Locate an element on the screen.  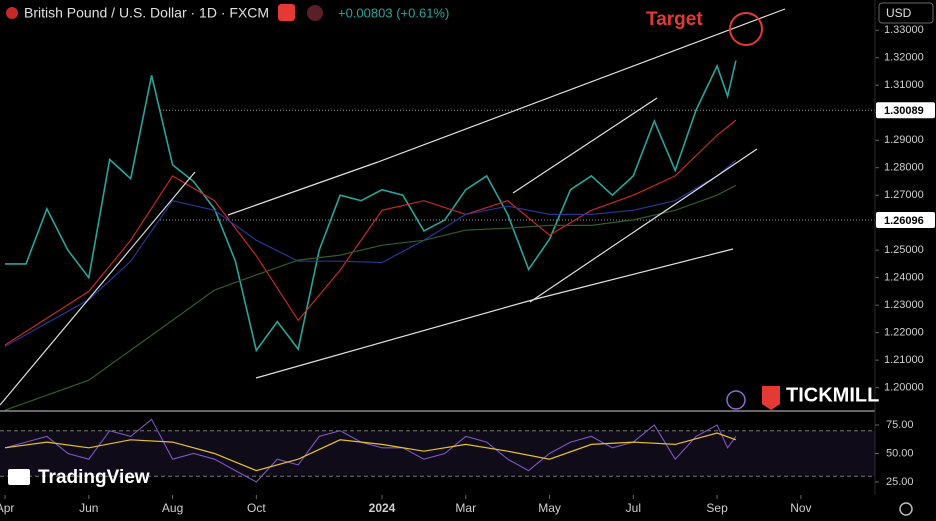
broker-name: TICKMILL is located at coordinates (832, 395).